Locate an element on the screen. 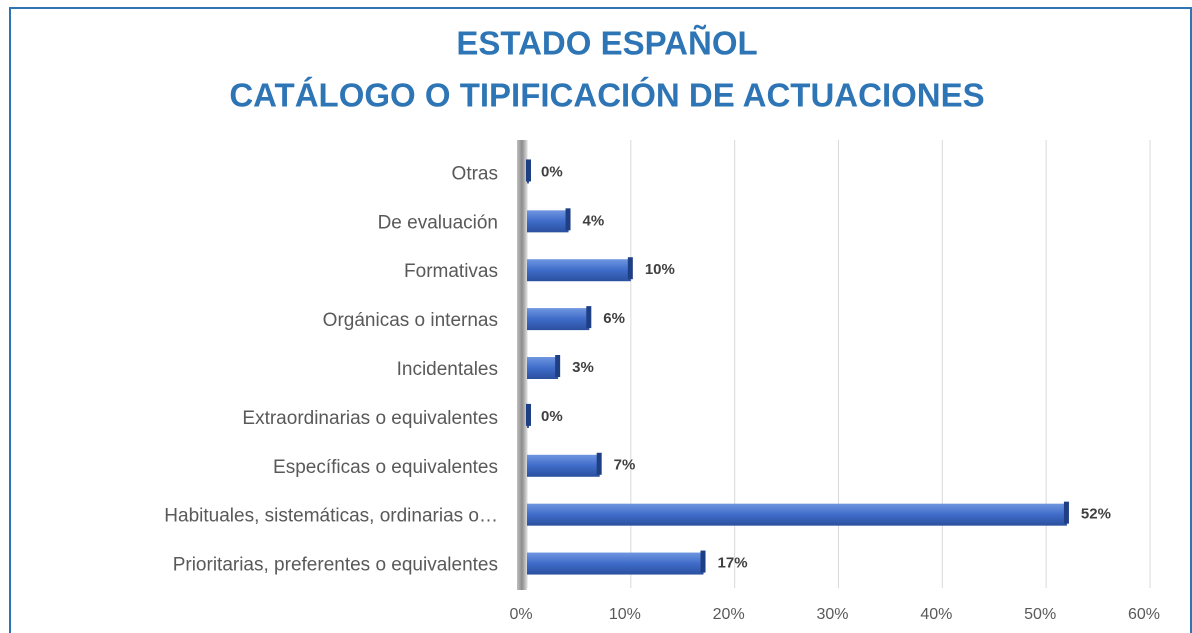 The image size is (1192, 633). chart-title: ESTADO ESPAÑOL is located at coordinates (606, 43).